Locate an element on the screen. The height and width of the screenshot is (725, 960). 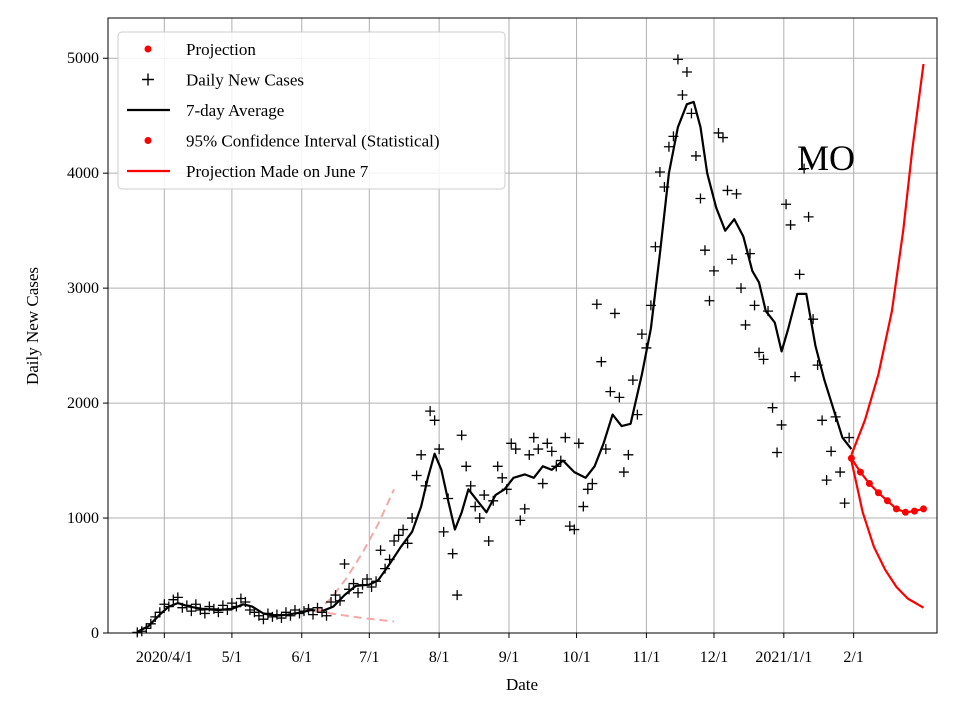
x-tick-label: 2021/1/1 is located at coordinates (783, 657).